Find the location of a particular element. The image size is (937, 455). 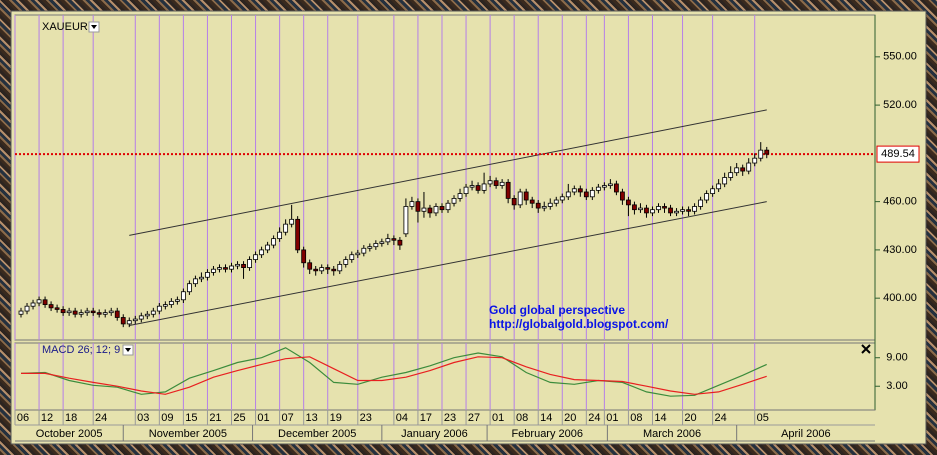

x-tick-label: 20 is located at coordinates (690, 418).